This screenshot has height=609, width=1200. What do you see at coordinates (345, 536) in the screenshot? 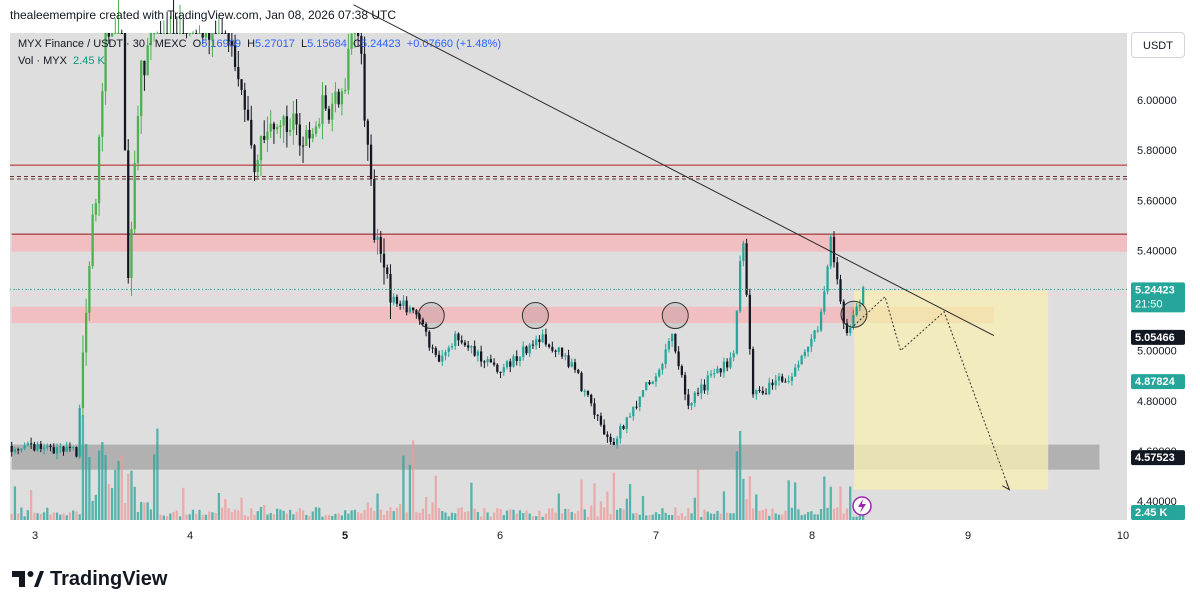
I see `time-tick-label: 5` at bounding box center [345, 536].